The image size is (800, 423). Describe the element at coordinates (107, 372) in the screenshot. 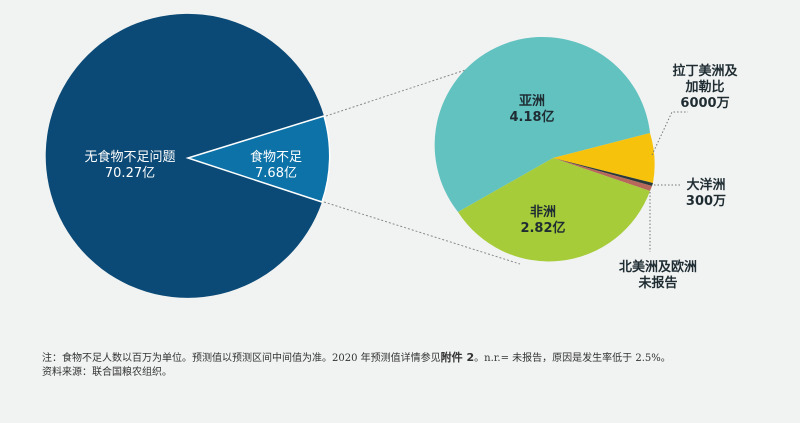

I see `footnote-source: 资料来源：联合国粮农组织。` at that location.